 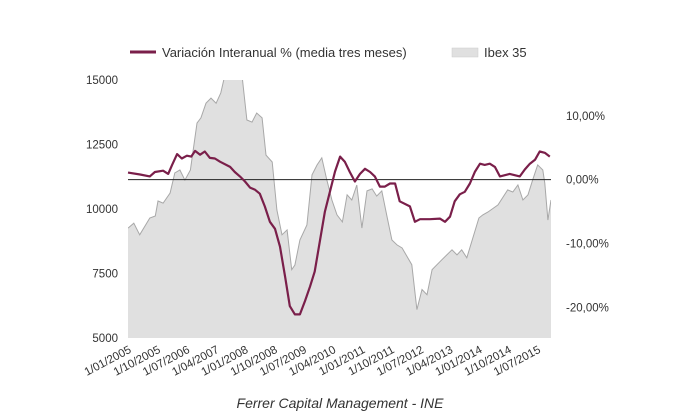 I want to click on source-caption: Ferrer Capital Management - INE, so click(x=341, y=403).